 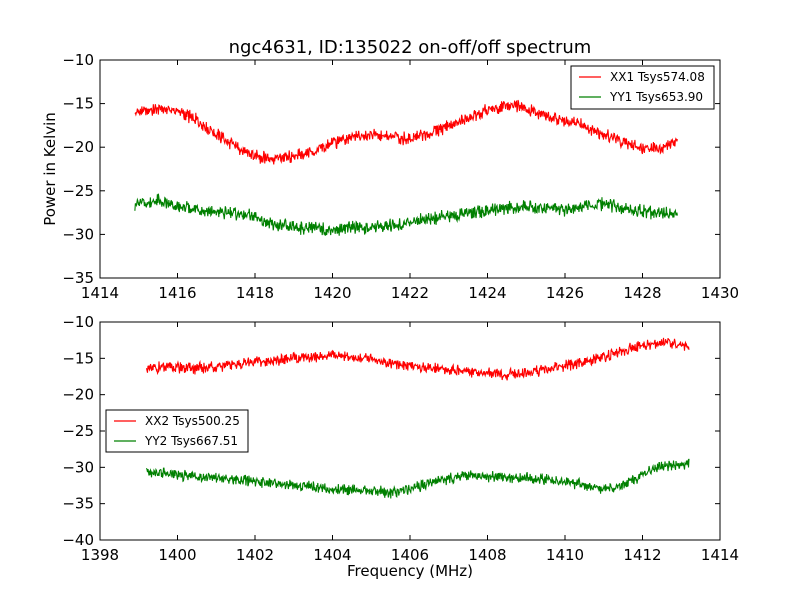 What do you see at coordinates (177, 555) in the screenshot?
I see `x-tick-label: 1400` at bounding box center [177, 555].